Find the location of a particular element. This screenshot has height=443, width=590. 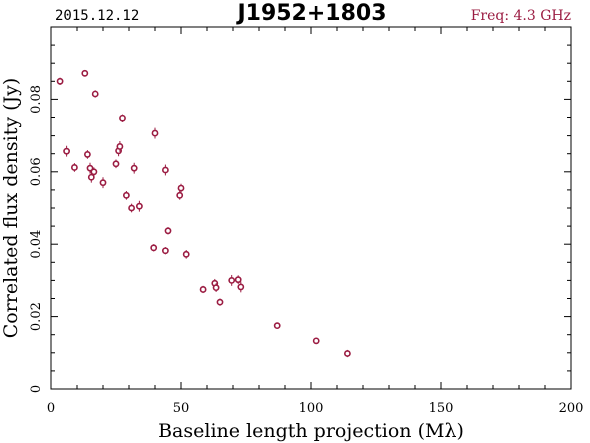

x-tick-label: 0 is located at coordinates (51, 408).